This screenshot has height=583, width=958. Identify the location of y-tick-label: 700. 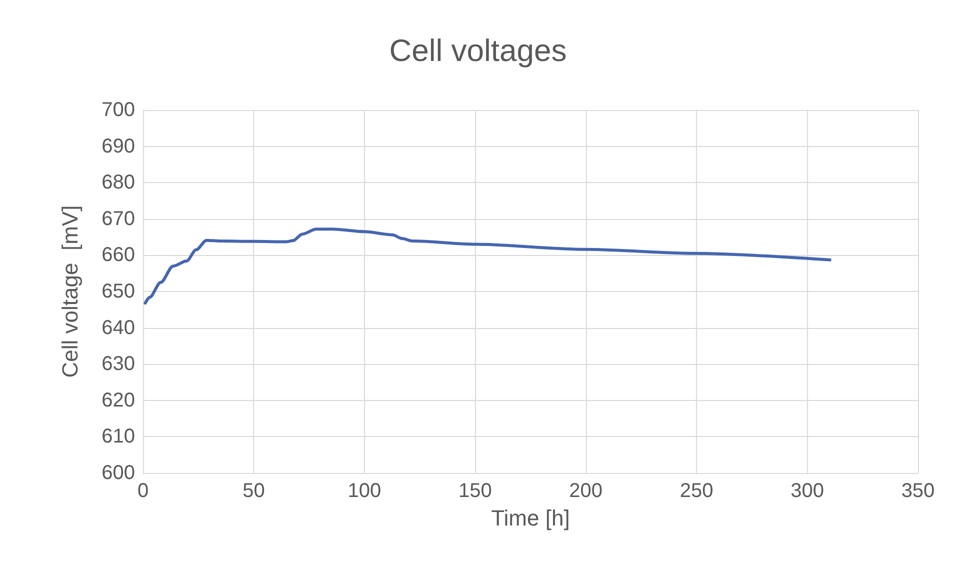
(118, 110).